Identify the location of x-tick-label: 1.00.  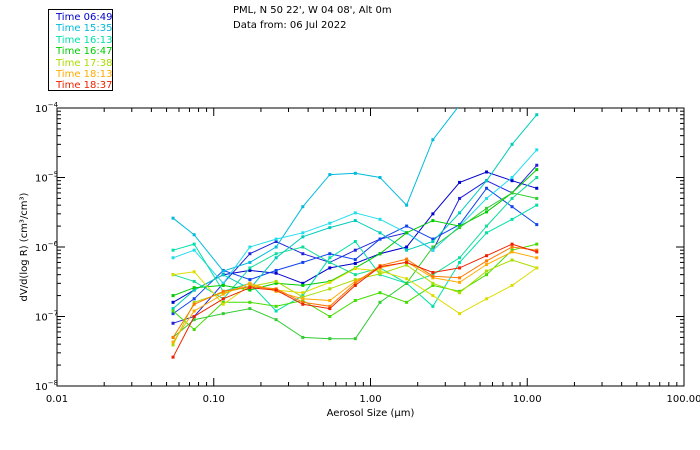
(370, 399).